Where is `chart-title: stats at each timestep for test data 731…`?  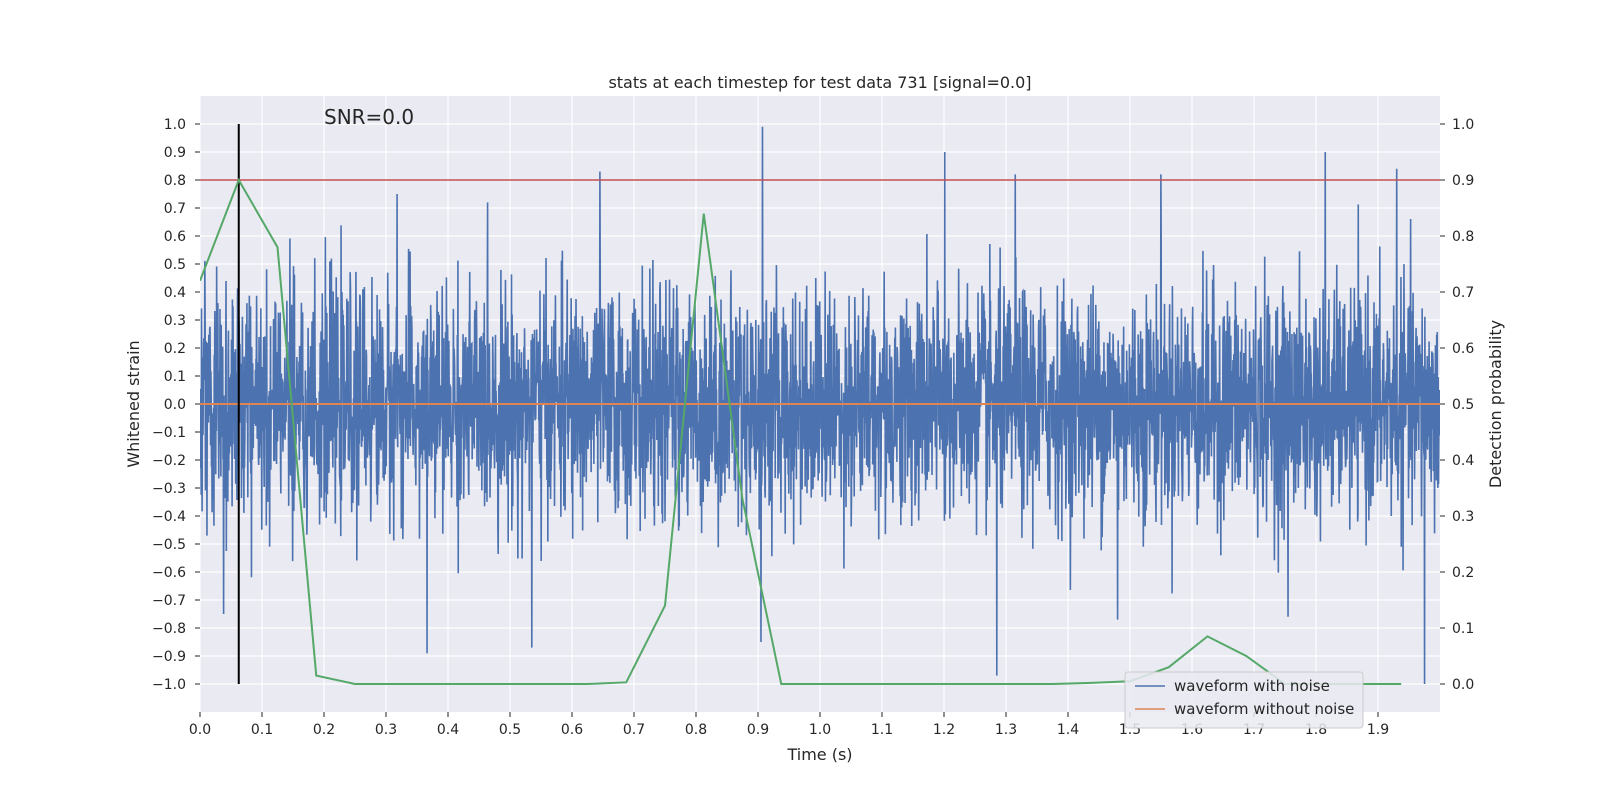
chart-title: stats at each timestep for test data 731… is located at coordinates (819, 82).